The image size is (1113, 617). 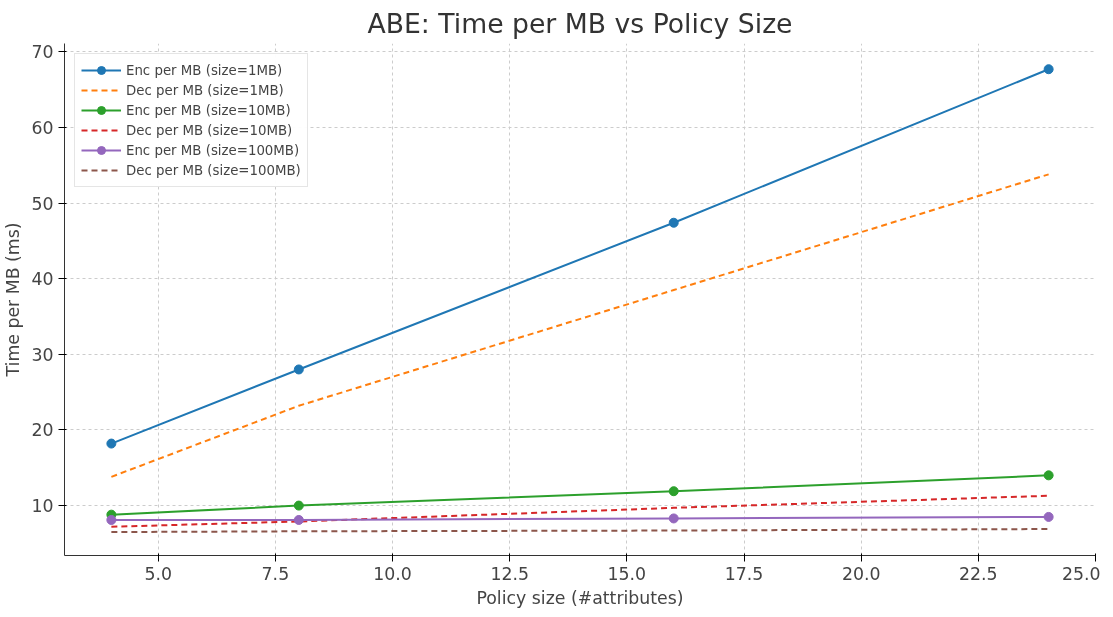 I want to click on x-tick-label: 17.5, so click(x=744, y=573).